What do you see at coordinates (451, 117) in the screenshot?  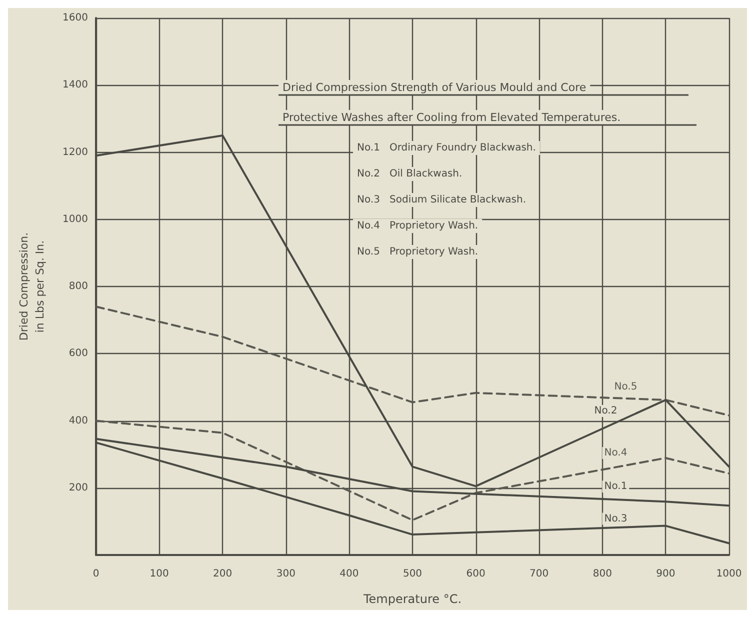 I see `text: Protective Washes after Cooling from Elevated Temperatures.` at bounding box center [451, 117].